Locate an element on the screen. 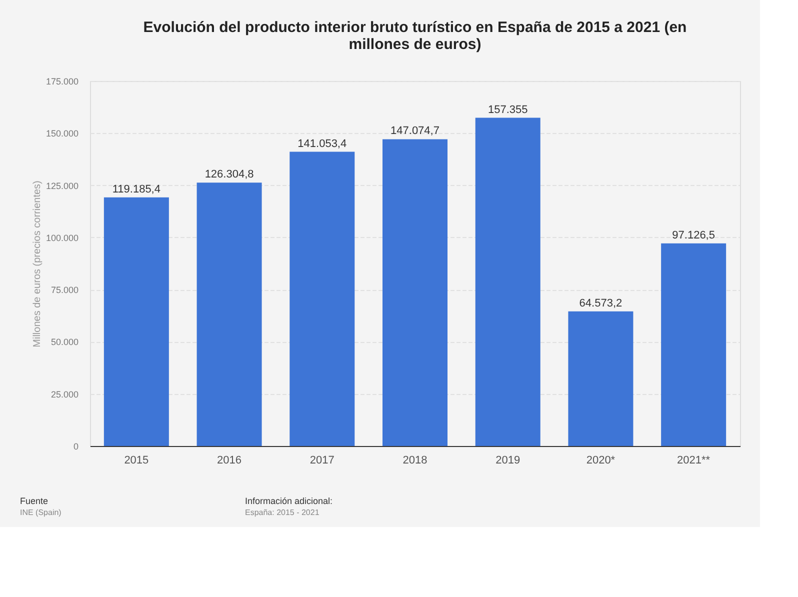  x-tick-label: 2020* is located at coordinates (601, 460).